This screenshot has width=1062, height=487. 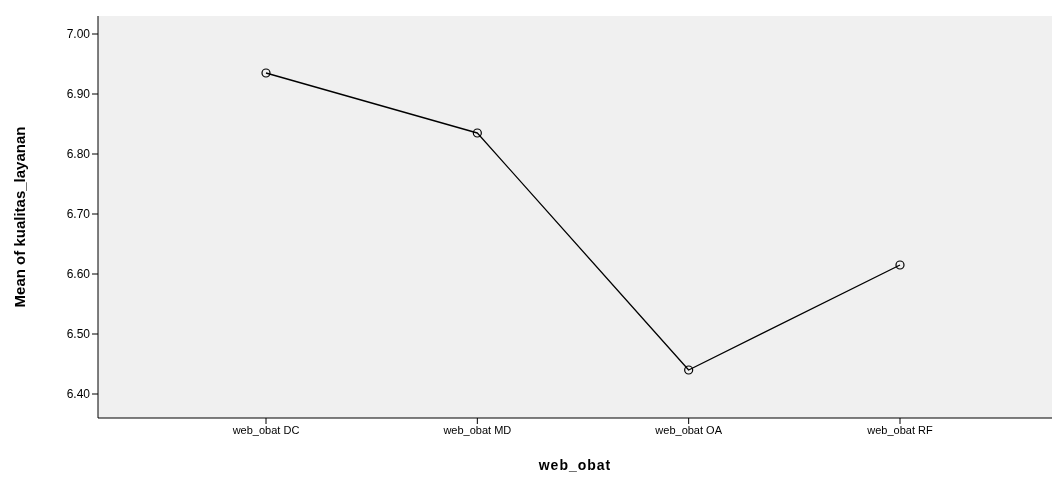 What do you see at coordinates (78, 214) in the screenshot?
I see `y-tick-label: 6.70` at bounding box center [78, 214].